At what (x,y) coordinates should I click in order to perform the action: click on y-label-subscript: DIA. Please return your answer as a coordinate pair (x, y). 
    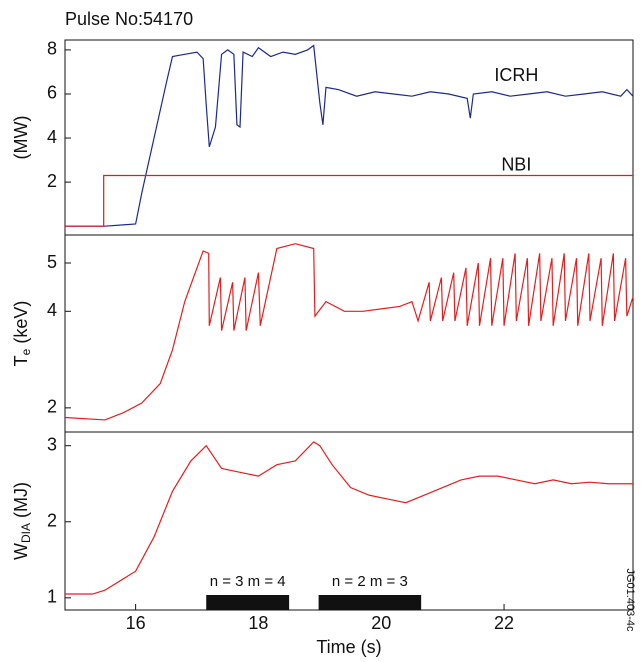
    Looking at the image, I should click on (26, 533).